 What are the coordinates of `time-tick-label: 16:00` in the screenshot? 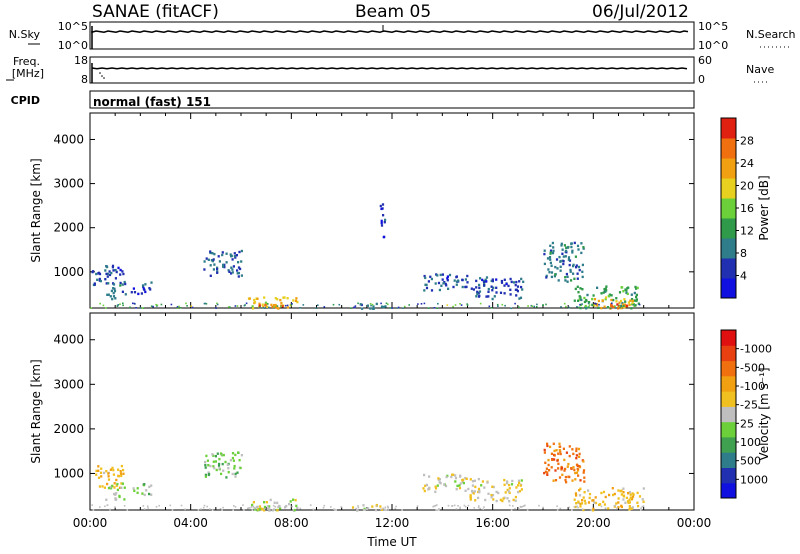 It's located at (492, 523).